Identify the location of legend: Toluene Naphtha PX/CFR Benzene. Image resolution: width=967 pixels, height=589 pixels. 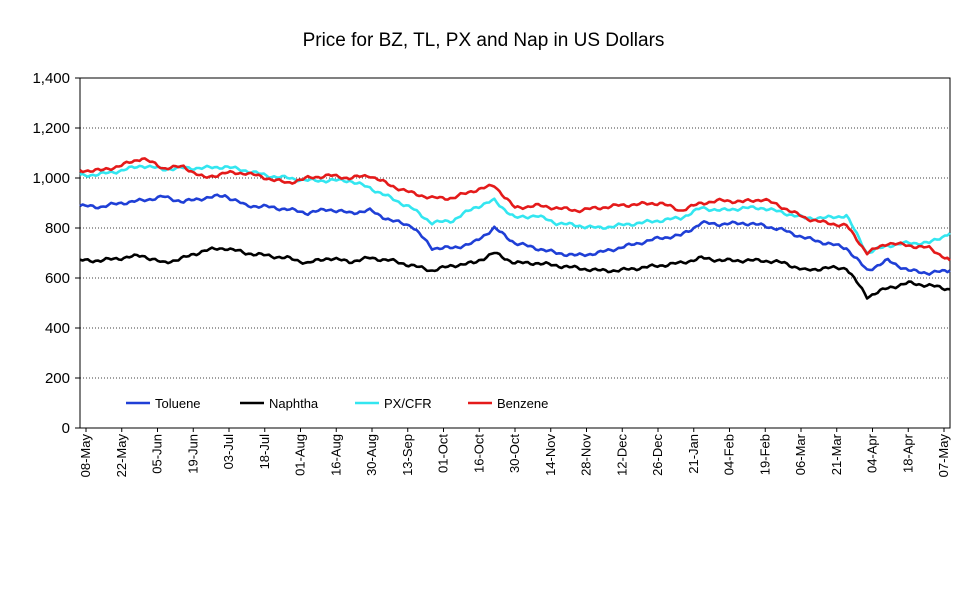
(337, 403).